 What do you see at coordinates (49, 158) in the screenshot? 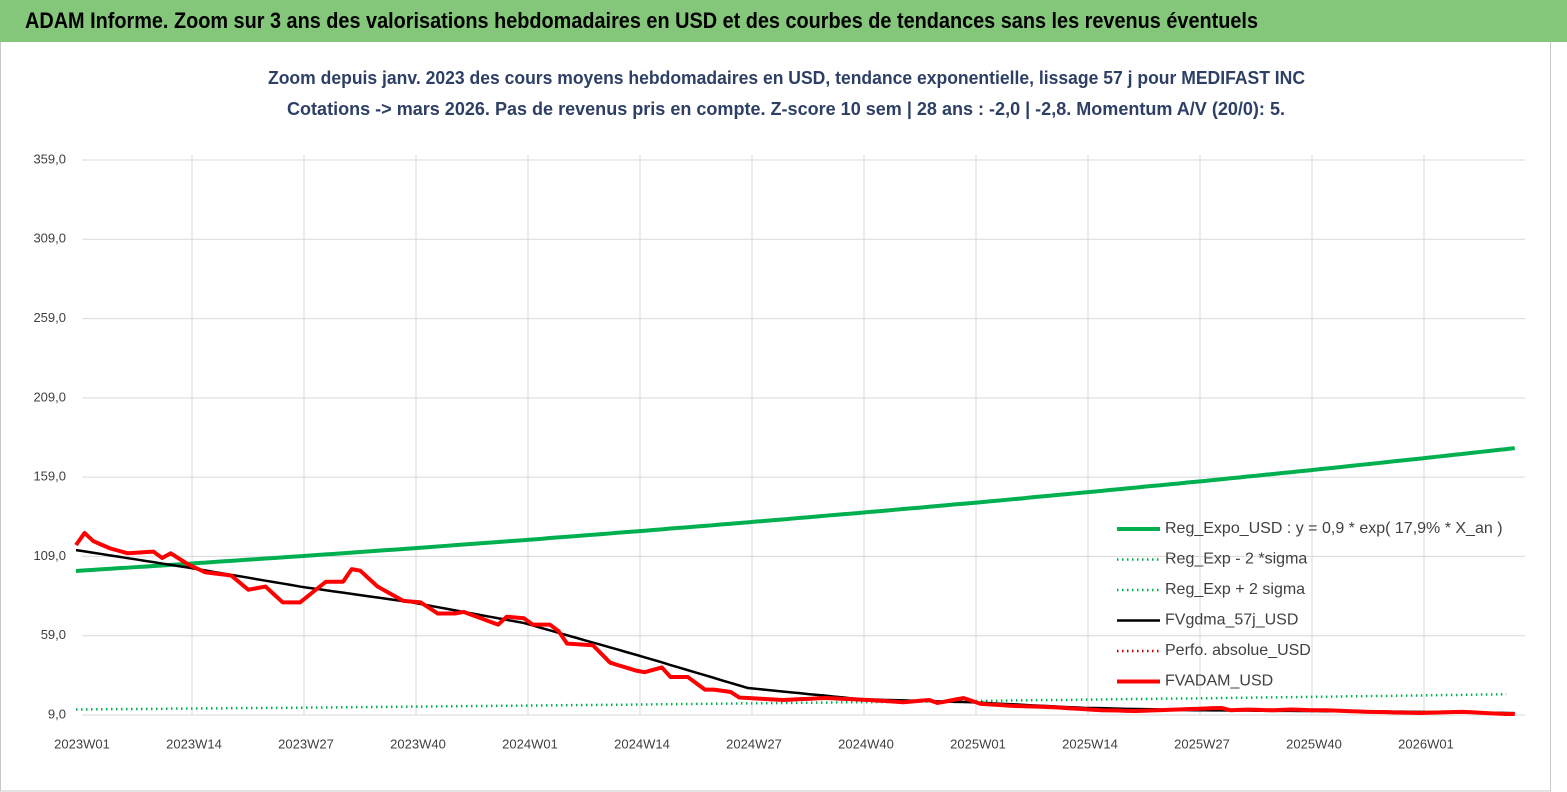
I see `y-tick-label: 359,0` at bounding box center [49, 158].